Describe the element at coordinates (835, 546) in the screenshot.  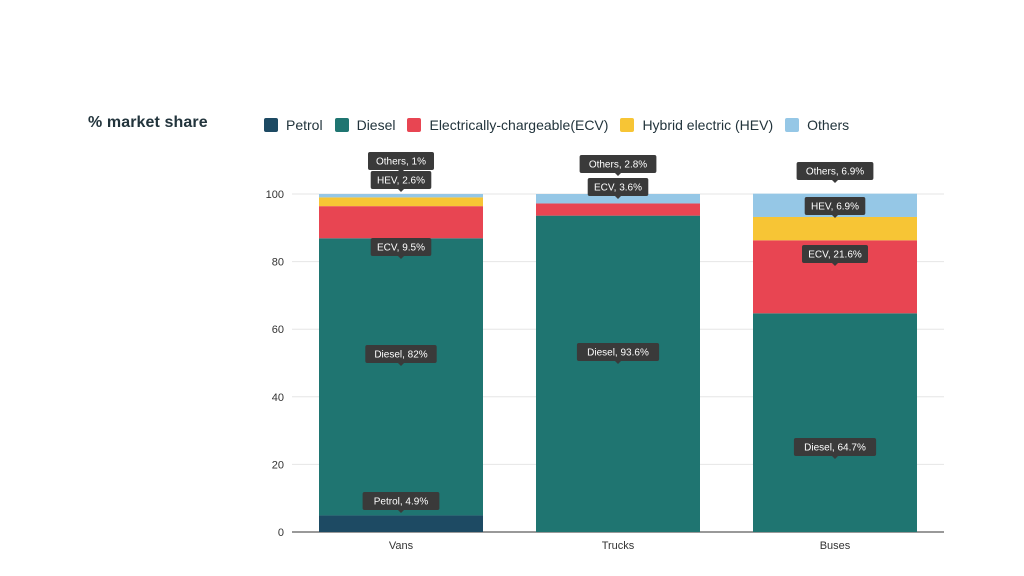
I see `x-tick-label: Buses` at that location.